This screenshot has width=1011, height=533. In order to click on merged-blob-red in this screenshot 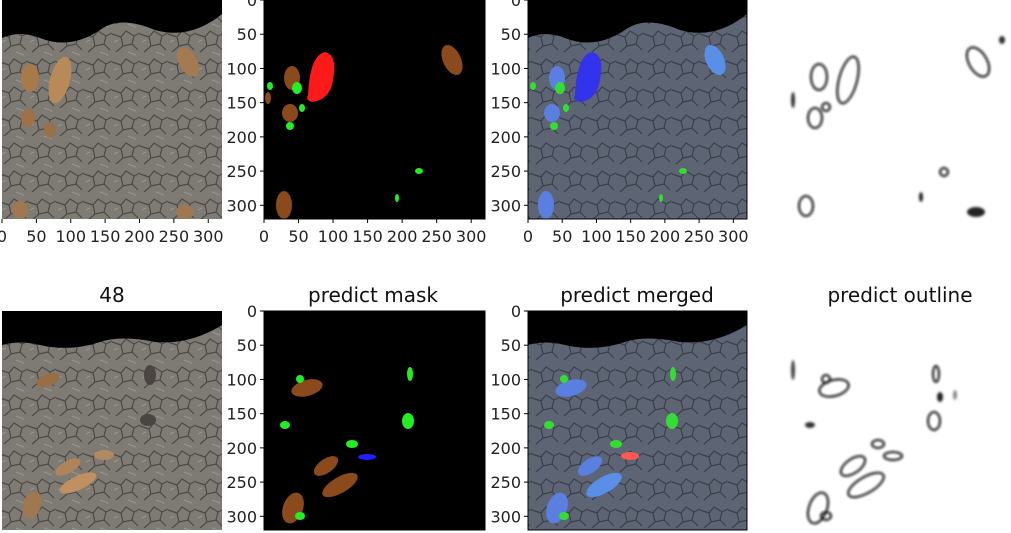, I will do `click(630, 456)`.